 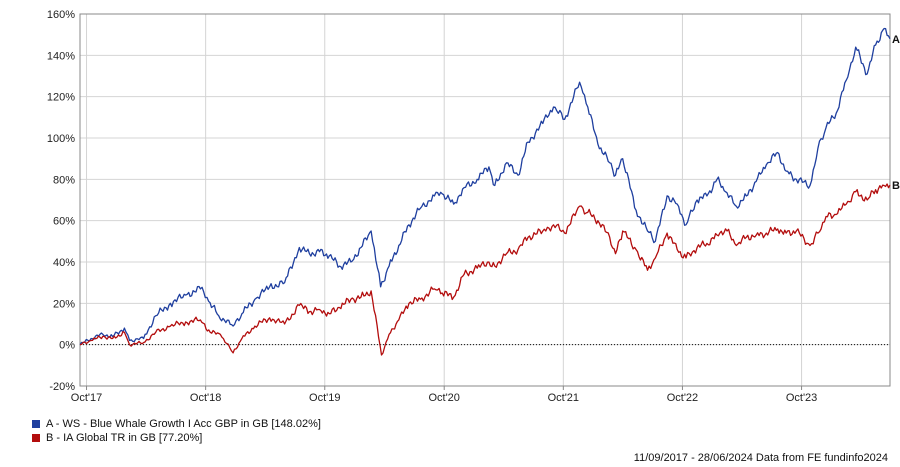 I want to click on y-tick-label: 60%, so click(x=64, y=222).